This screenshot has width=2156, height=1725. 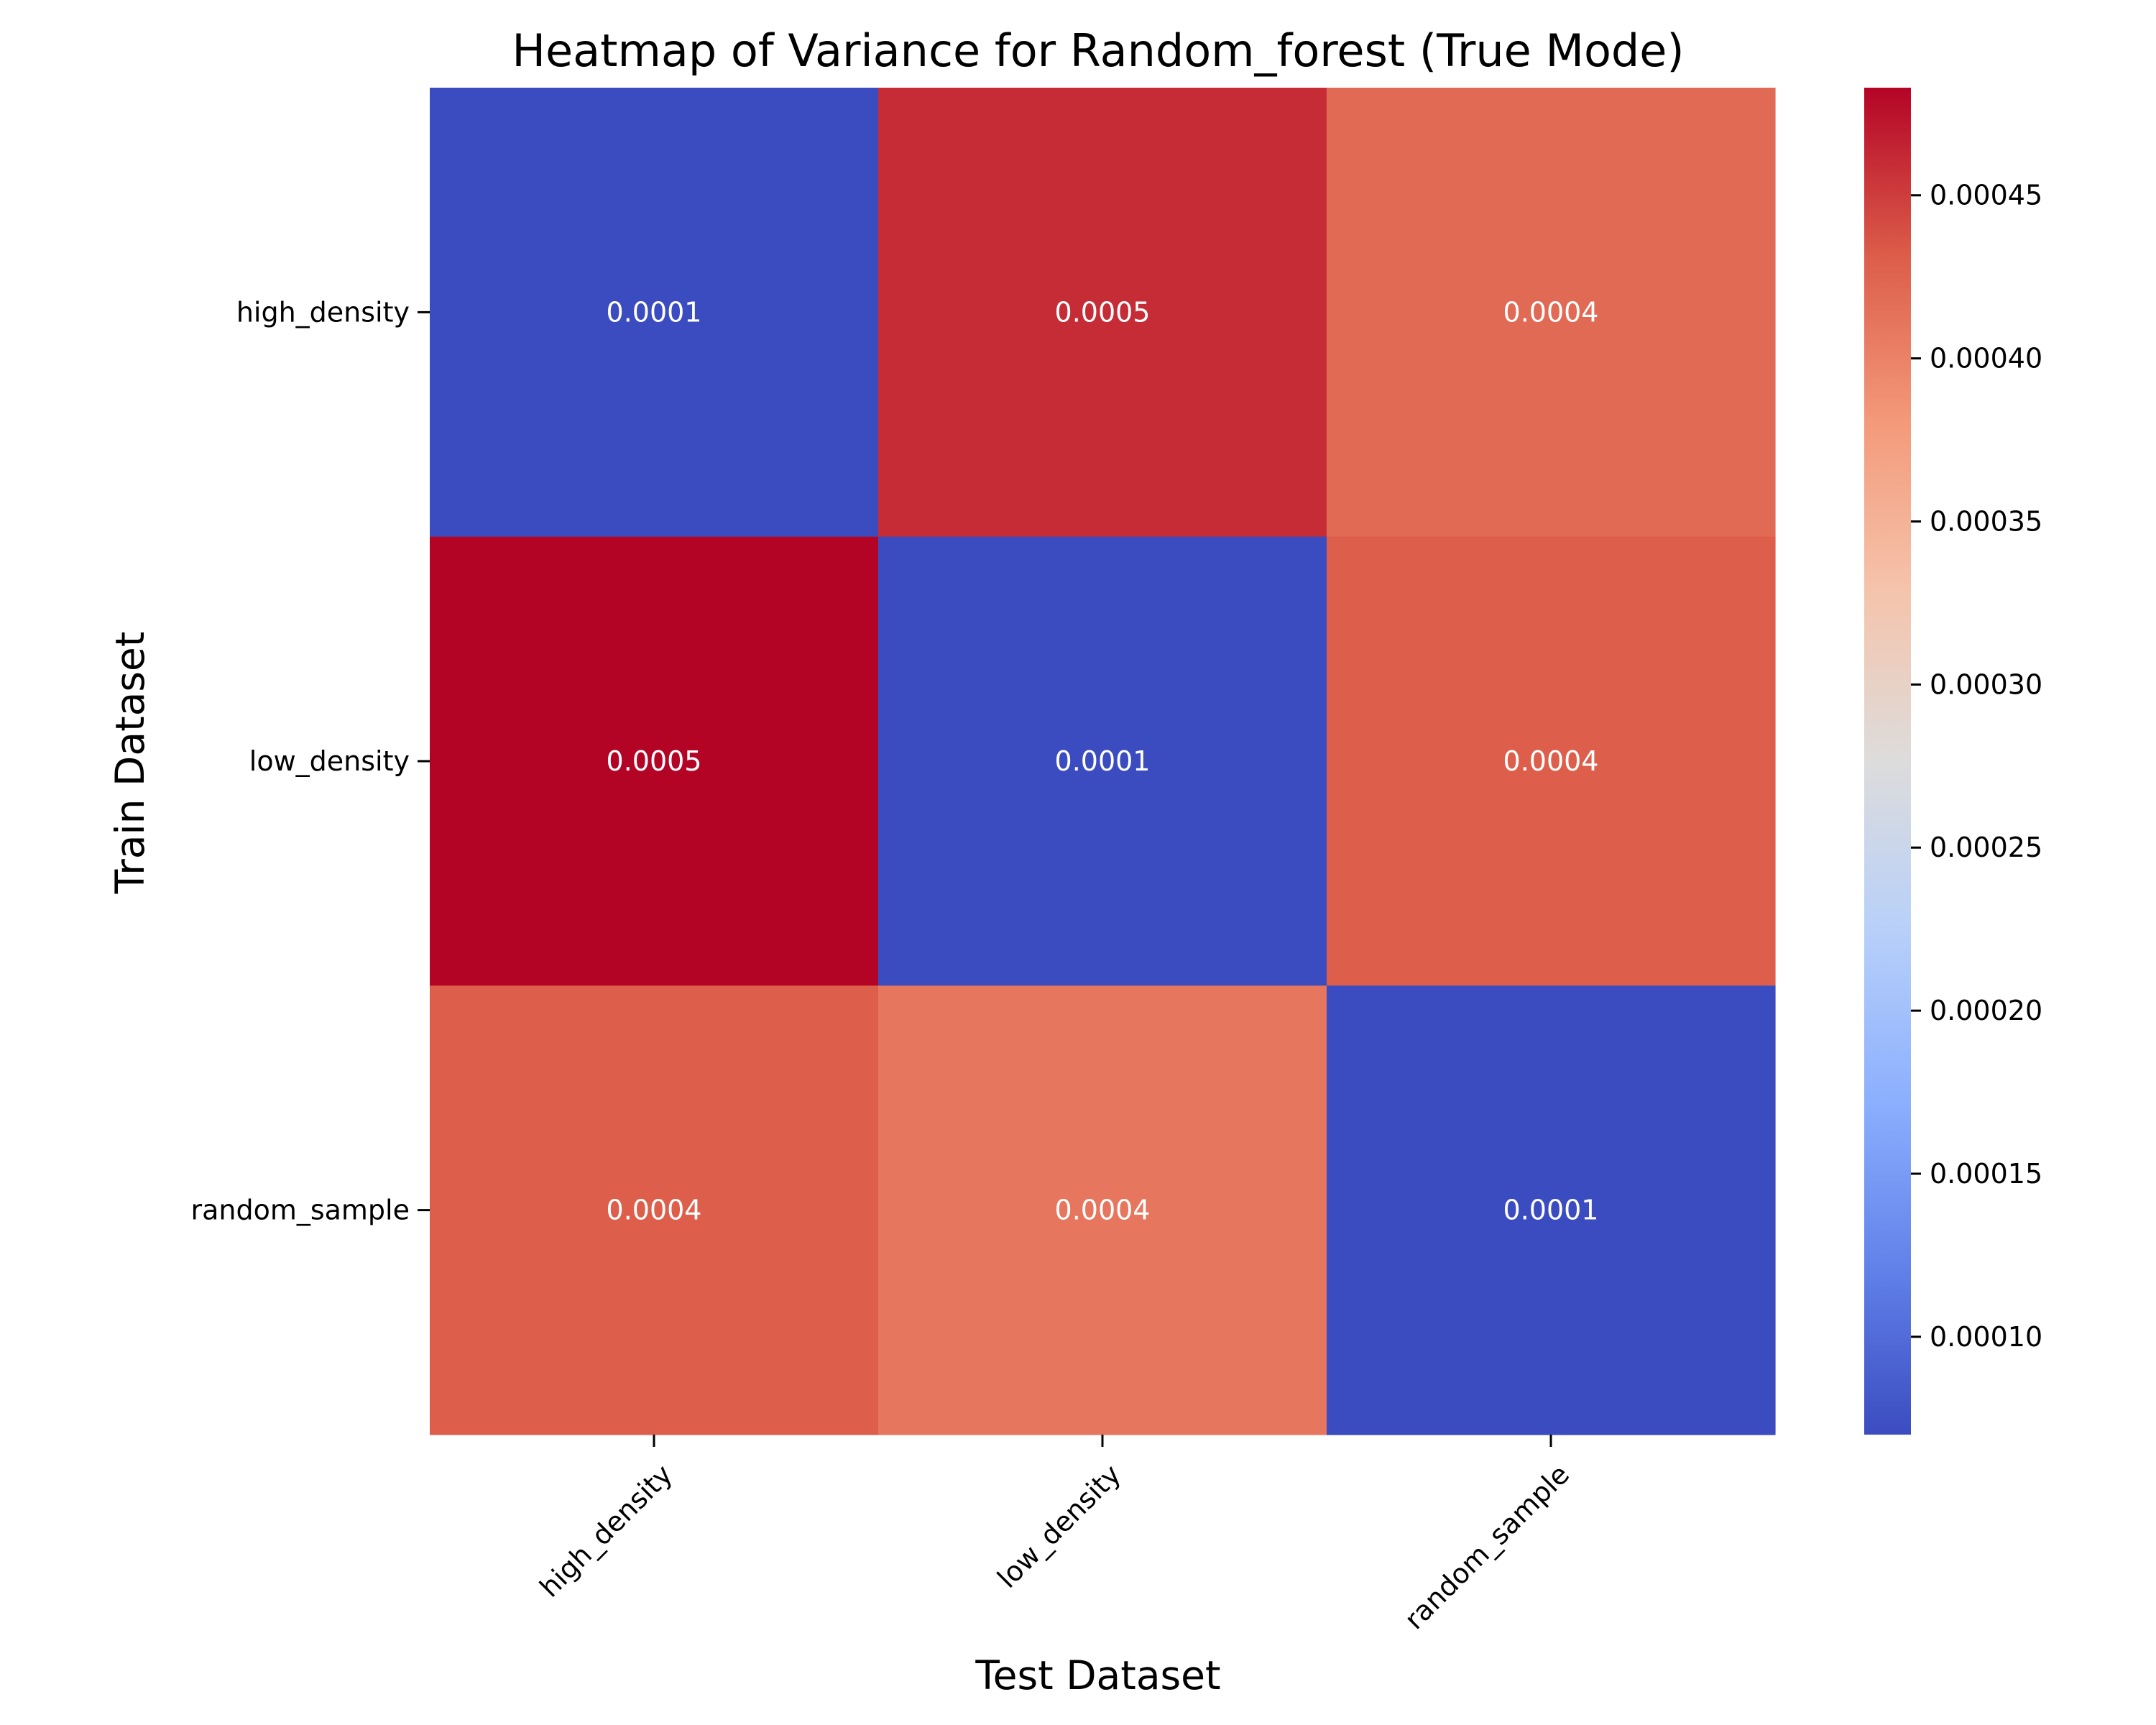 What do you see at coordinates (1487, 1546) in the screenshot?
I see `x-tick-label: random_sample` at bounding box center [1487, 1546].